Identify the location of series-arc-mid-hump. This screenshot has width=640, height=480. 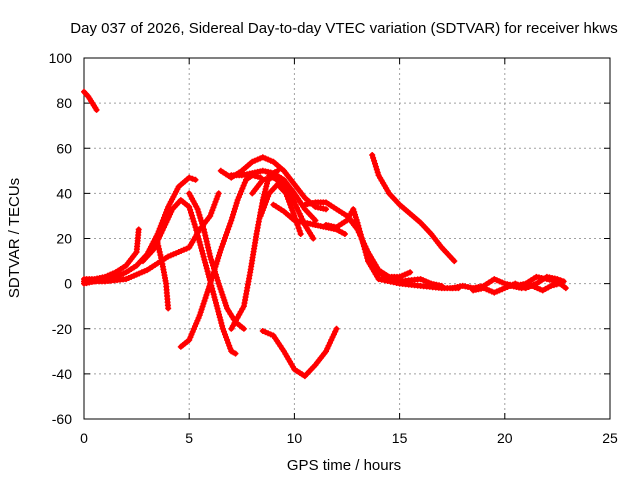
(194, 277).